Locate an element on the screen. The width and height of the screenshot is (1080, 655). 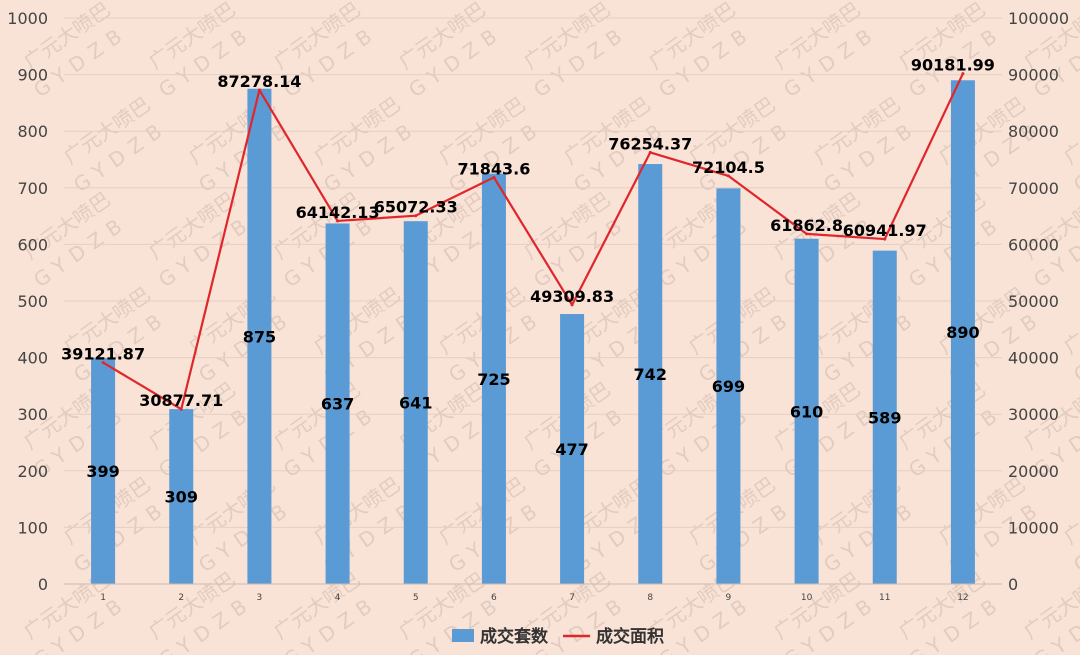
x-tick-label: 12 is located at coordinates (962, 598).